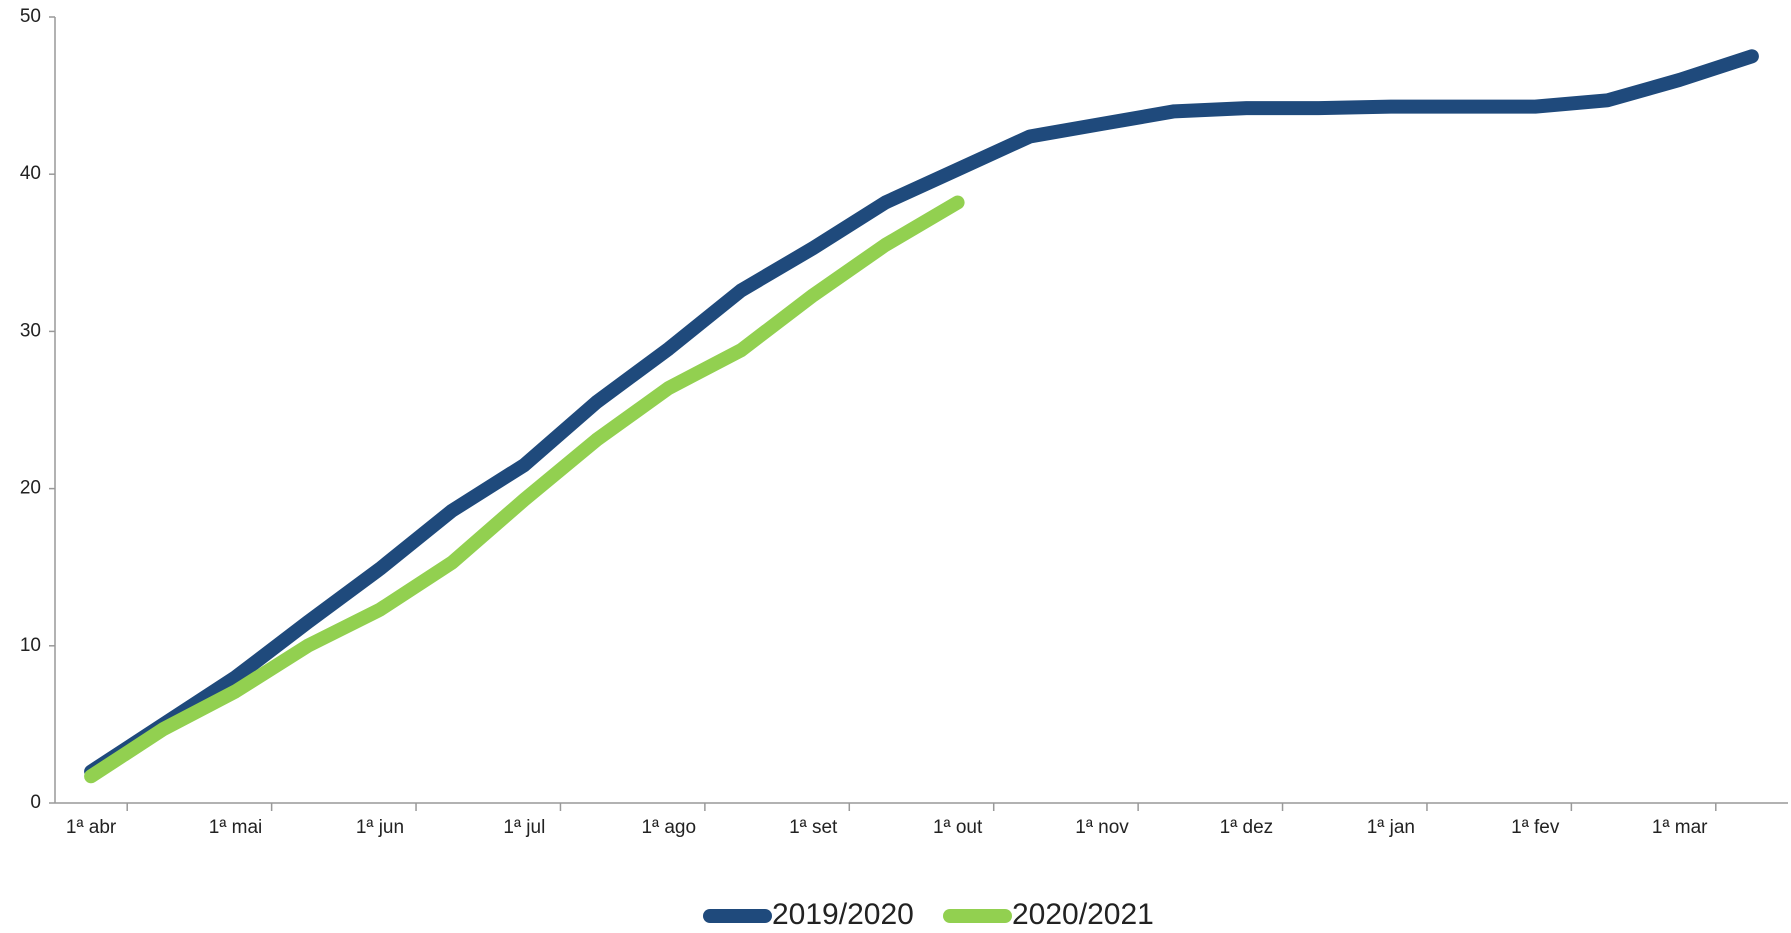  What do you see at coordinates (1247, 827) in the screenshot?
I see `x-tick-label: 1ª dez` at bounding box center [1247, 827].